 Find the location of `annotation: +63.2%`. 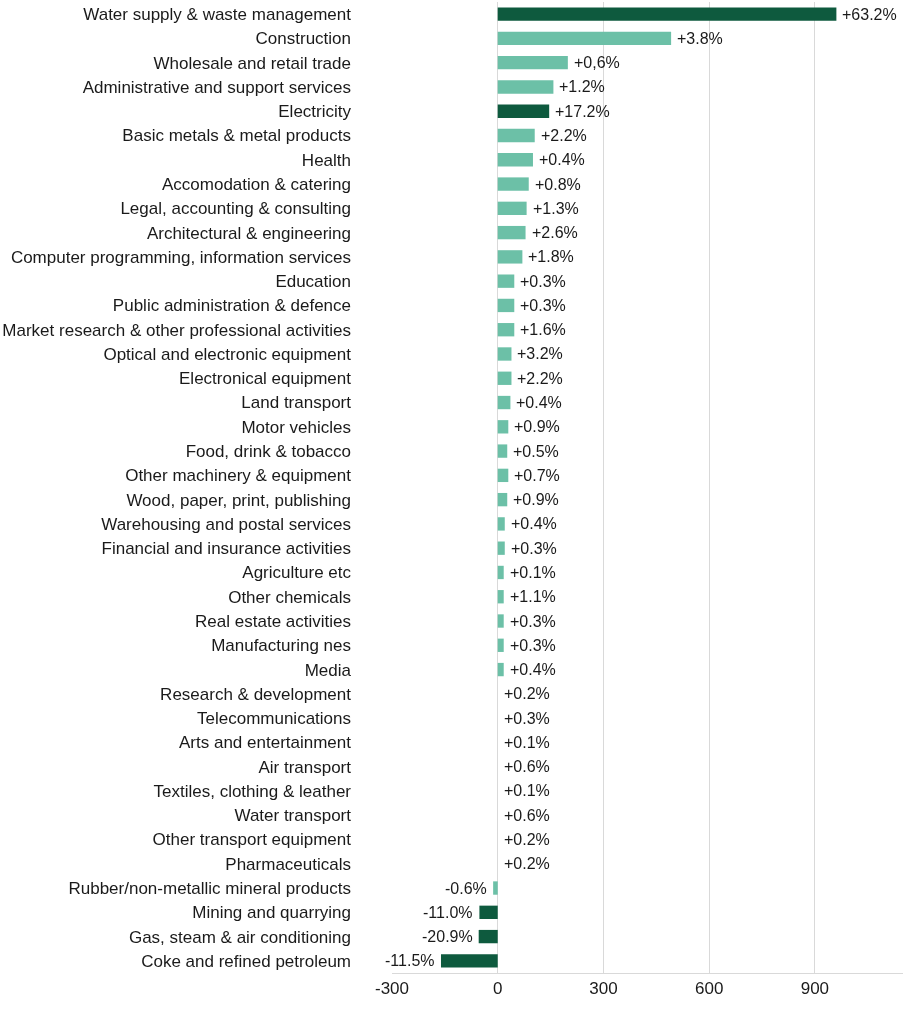

annotation: +63.2% is located at coordinates (869, 14).